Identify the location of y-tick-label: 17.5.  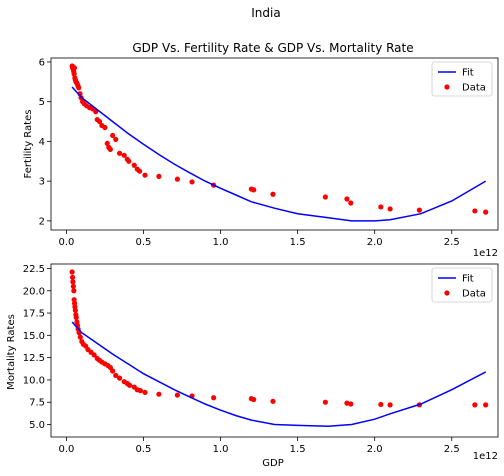
(34, 314).